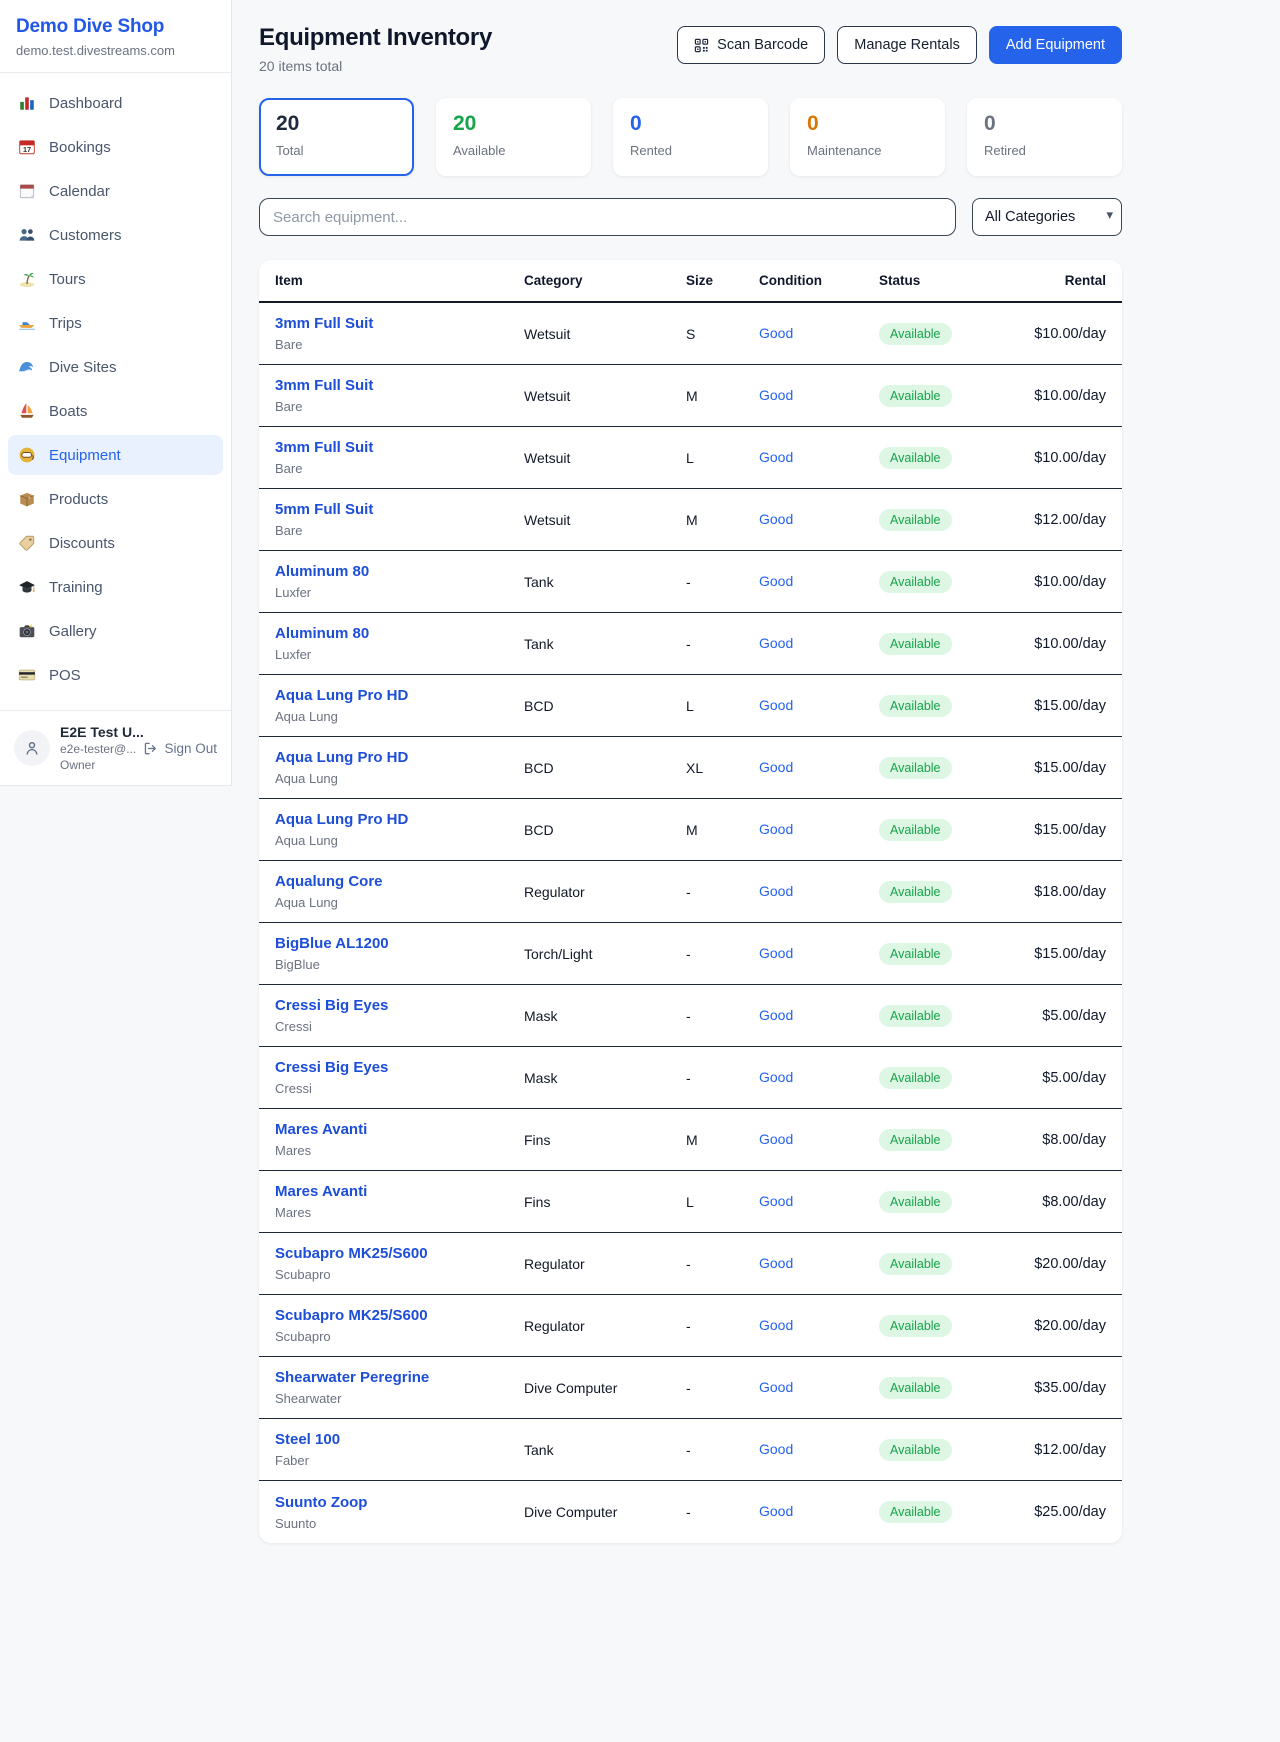 This screenshot has height=1742, width=1280. What do you see at coordinates (115, 279) in the screenshot?
I see `sidebar-item-tours: Tours` at bounding box center [115, 279].